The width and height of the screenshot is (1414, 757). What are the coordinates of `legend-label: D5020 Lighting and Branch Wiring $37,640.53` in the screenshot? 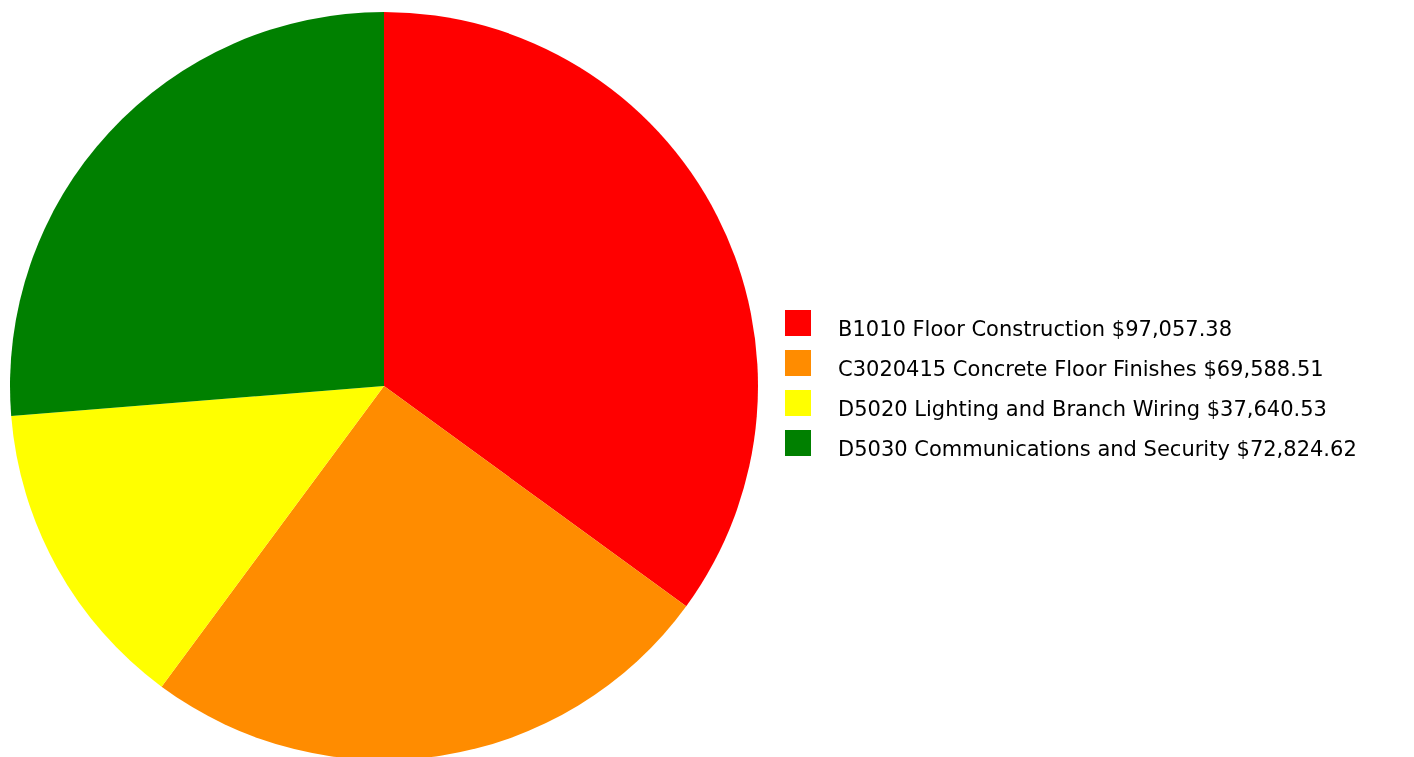 It's located at (1082, 409).